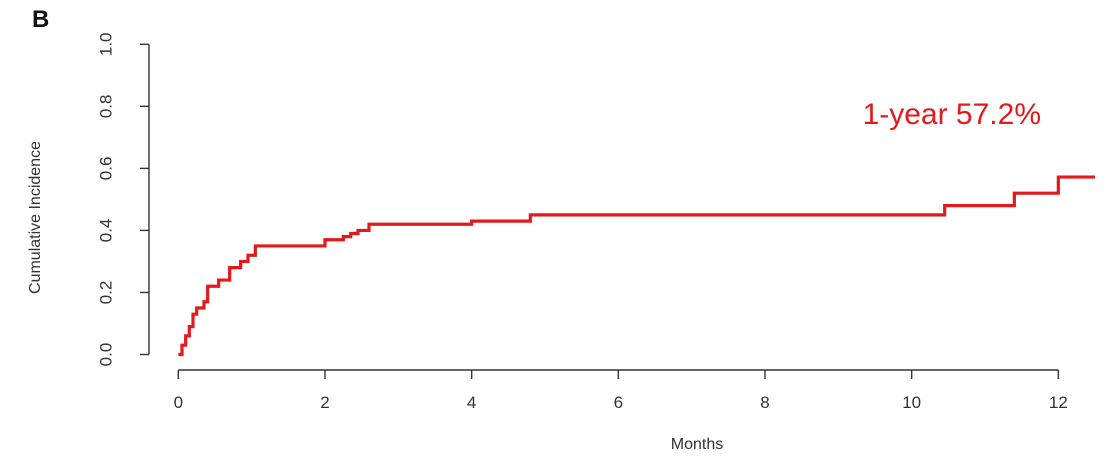 The image size is (1109, 458). What do you see at coordinates (911, 402) in the screenshot?
I see `x-tick-label: 10` at bounding box center [911, 402].